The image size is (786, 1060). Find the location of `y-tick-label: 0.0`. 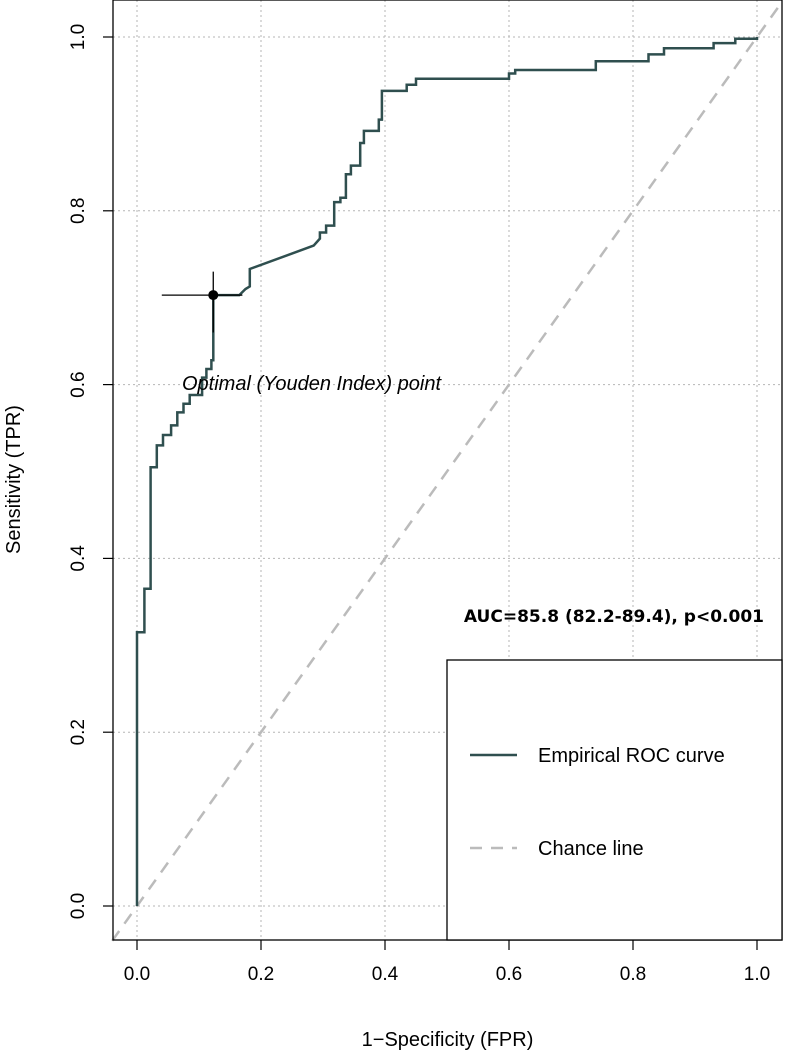

y-tick-label: 0.0 is located at coordinates (78, 906).